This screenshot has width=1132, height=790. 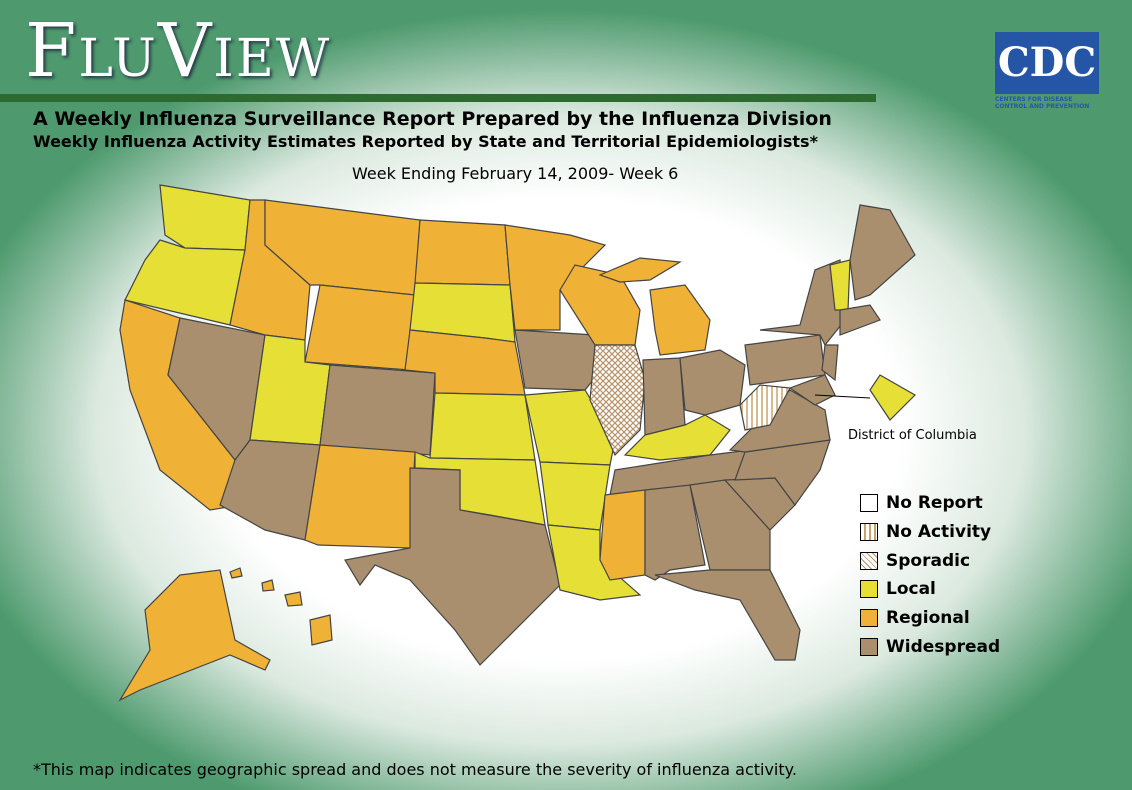 What do you see at coordinates (912, 435) in the screenshot?
I see `dc-label: District of Columbia` at bounding box center [912, 435].